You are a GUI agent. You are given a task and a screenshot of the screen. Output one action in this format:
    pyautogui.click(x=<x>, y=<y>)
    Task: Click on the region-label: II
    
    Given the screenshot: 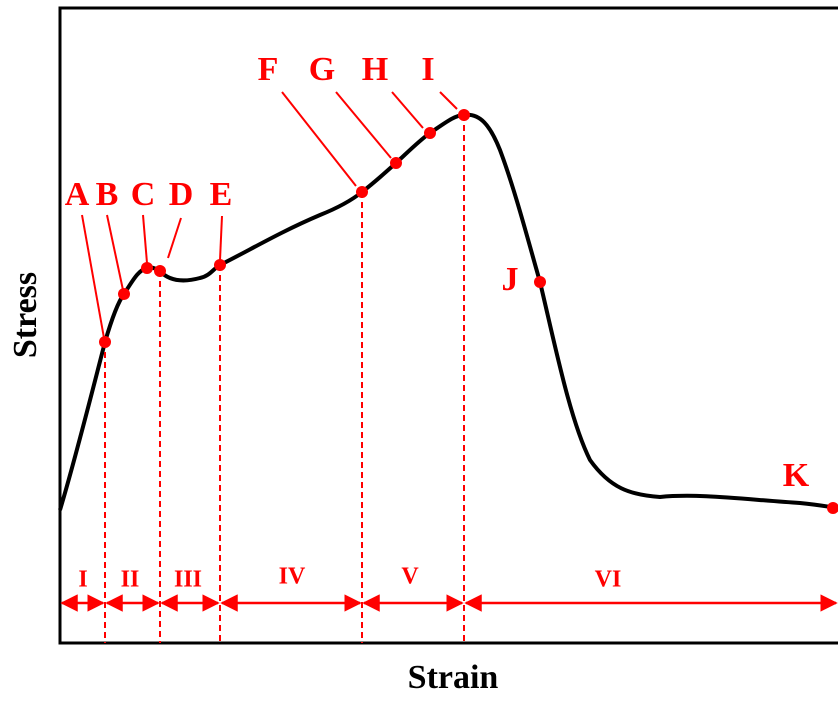 What is the action you would take?
    pyautogui.click(x=130, y=580)
    